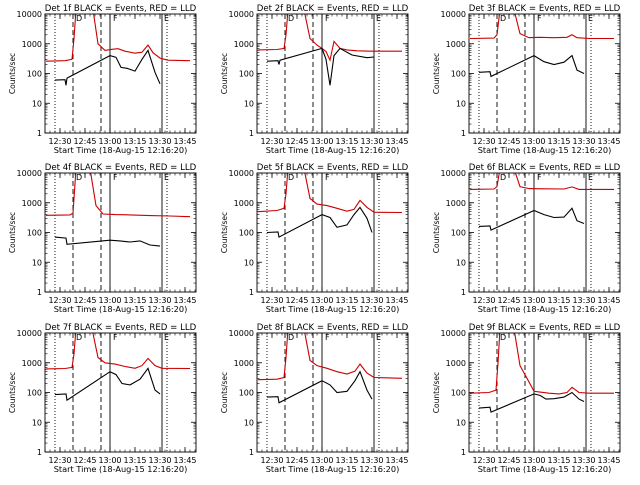 The image size is (640, 485). I want to click on panel-title: Det 8f BLACK = Events, RED = LLD, so click(333, 328).